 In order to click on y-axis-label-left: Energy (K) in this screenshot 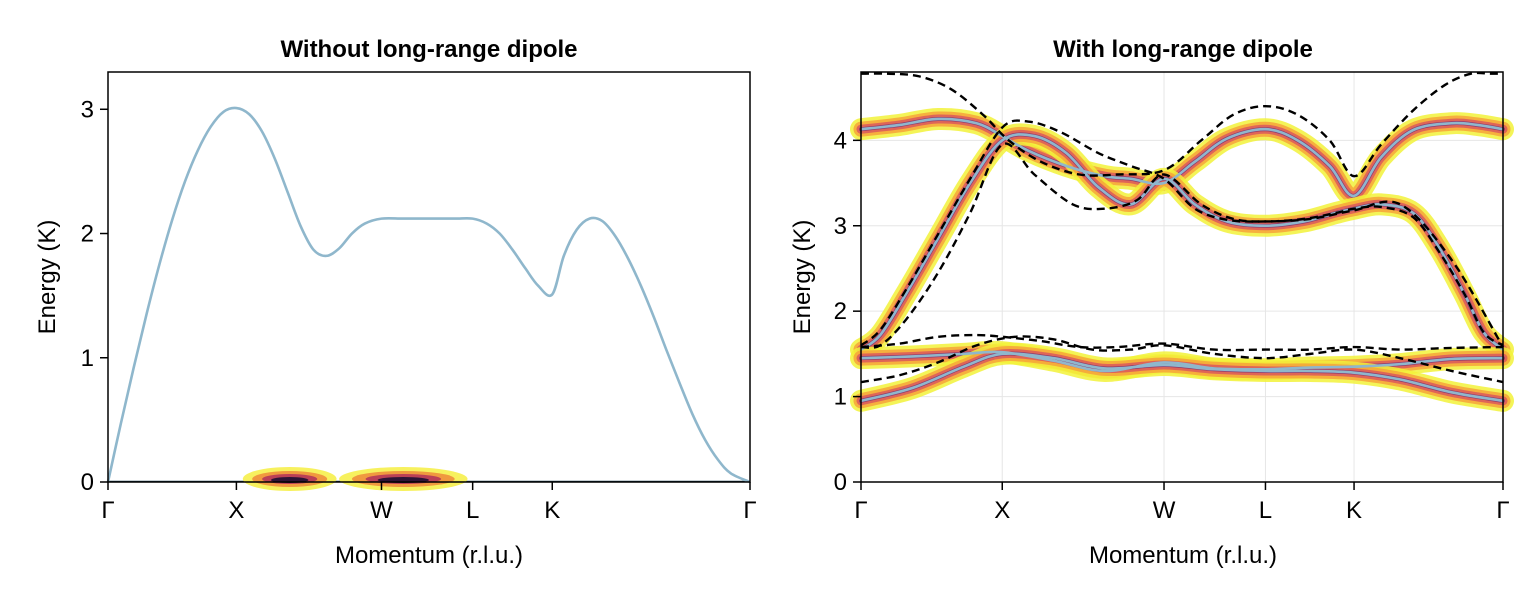, I will do `click(47, 277)`.